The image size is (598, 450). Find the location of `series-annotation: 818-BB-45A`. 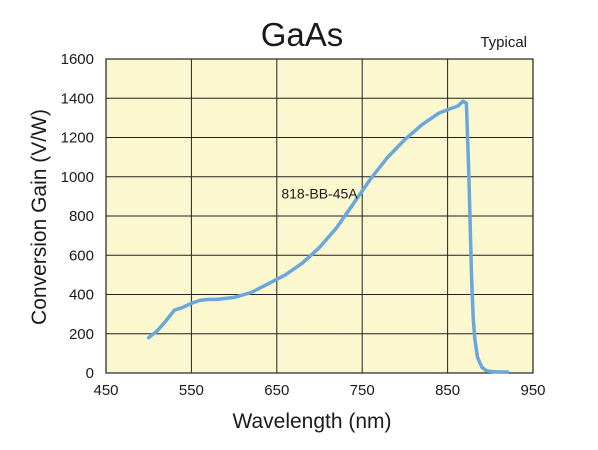

series-annotation: 818-BB-45A is located at coordinates (319, 193).